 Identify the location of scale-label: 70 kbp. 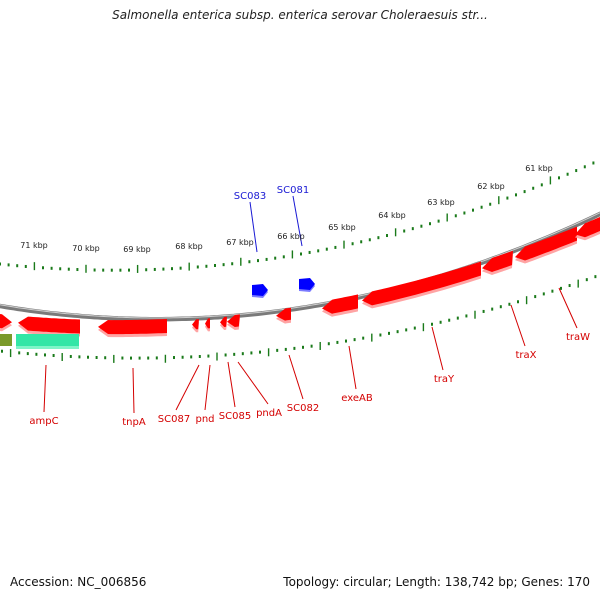
(86, 248).